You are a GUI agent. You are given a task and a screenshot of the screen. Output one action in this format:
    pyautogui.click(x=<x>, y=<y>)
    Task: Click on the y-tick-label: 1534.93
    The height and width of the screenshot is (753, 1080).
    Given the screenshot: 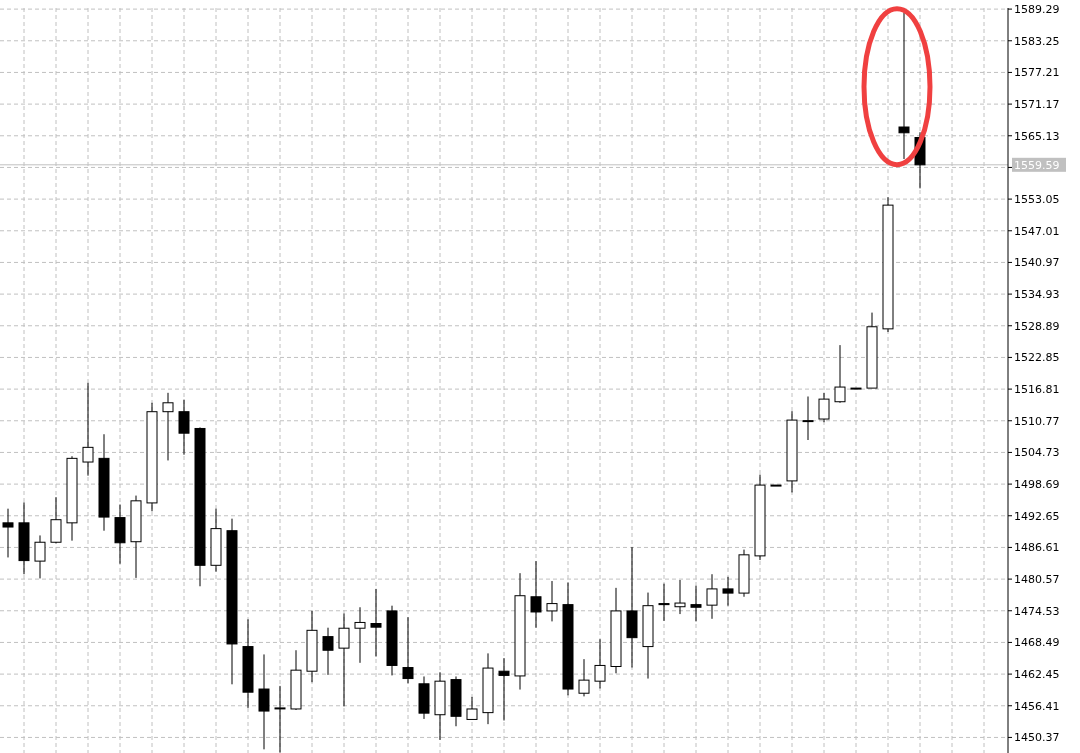 What is the action you would take?
    pyautogui.click(x=1037, y=294)
    